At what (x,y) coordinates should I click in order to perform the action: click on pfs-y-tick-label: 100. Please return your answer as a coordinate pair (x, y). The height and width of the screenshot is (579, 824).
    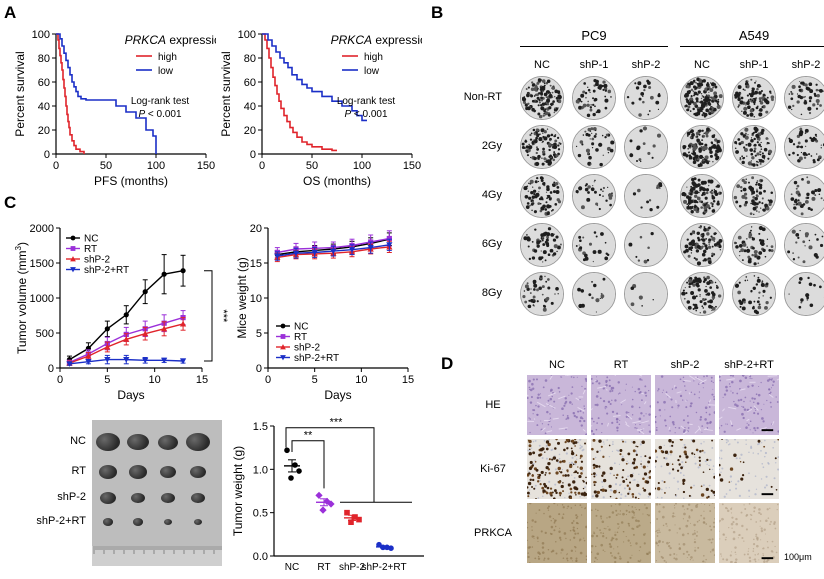
    Looking at the image, I should click on (41, 35).